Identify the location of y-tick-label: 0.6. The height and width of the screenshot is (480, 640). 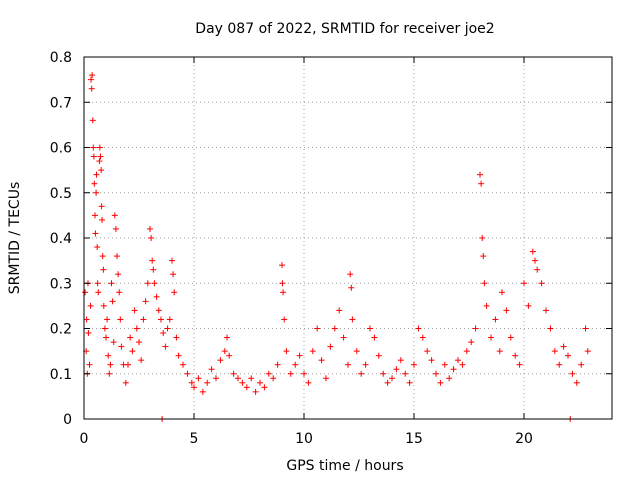
(61, 149).